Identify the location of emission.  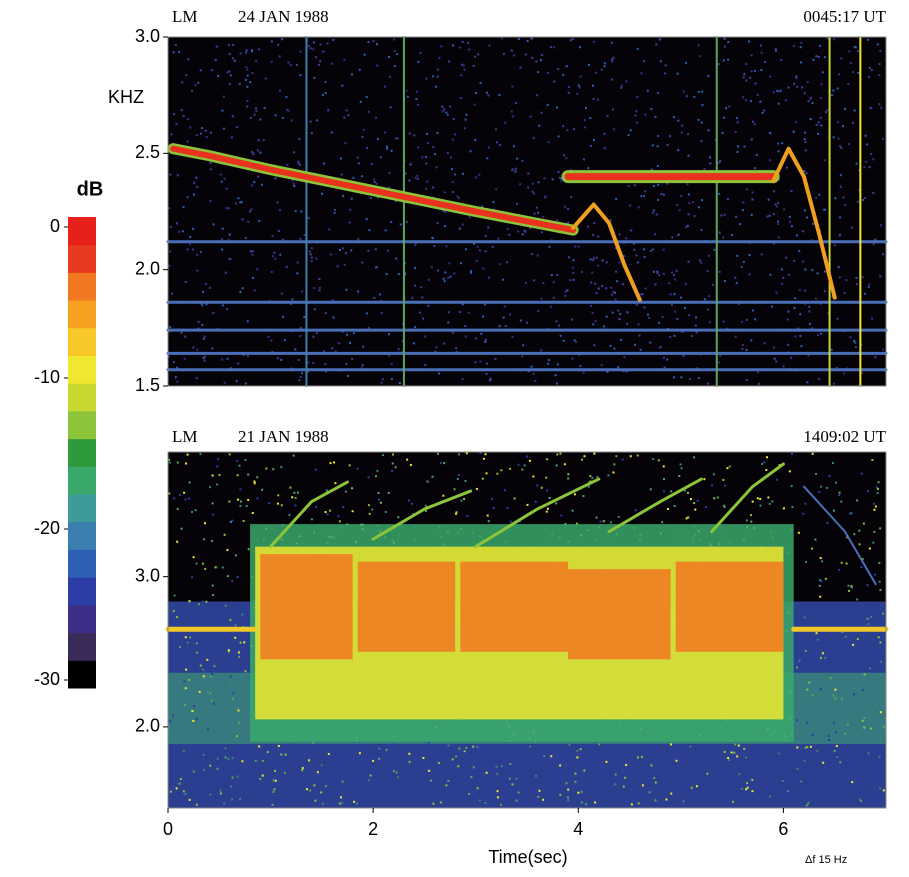
(306, 607).